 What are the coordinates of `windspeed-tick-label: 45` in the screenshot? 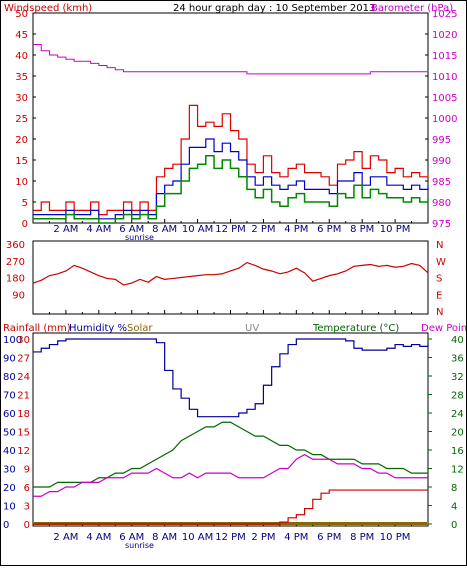 It's located at (21, 35).